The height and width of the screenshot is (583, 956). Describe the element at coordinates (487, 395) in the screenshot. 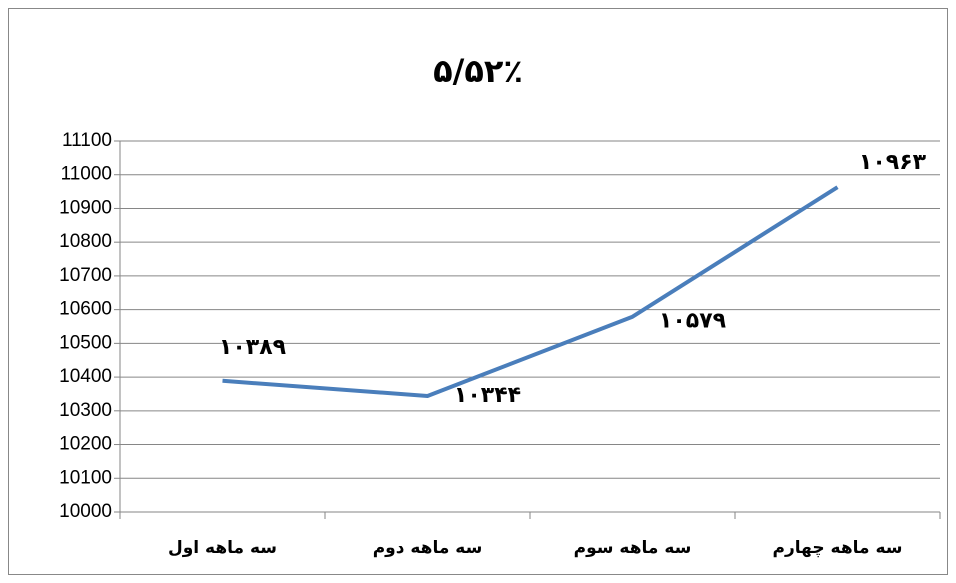

I see `data-label: ۱۰۳۴۴` at that location.